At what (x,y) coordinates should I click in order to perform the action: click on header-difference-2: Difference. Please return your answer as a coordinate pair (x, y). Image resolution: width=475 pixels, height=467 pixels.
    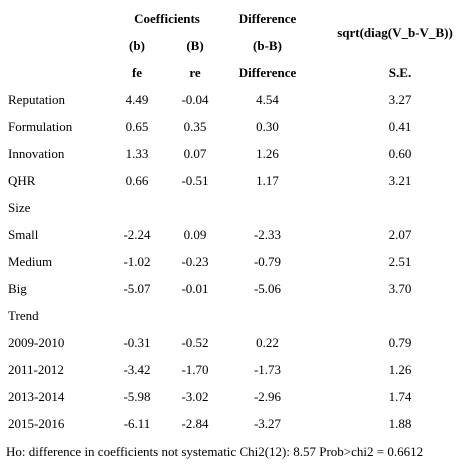
    Looking at the image, I should click on (267, 72).